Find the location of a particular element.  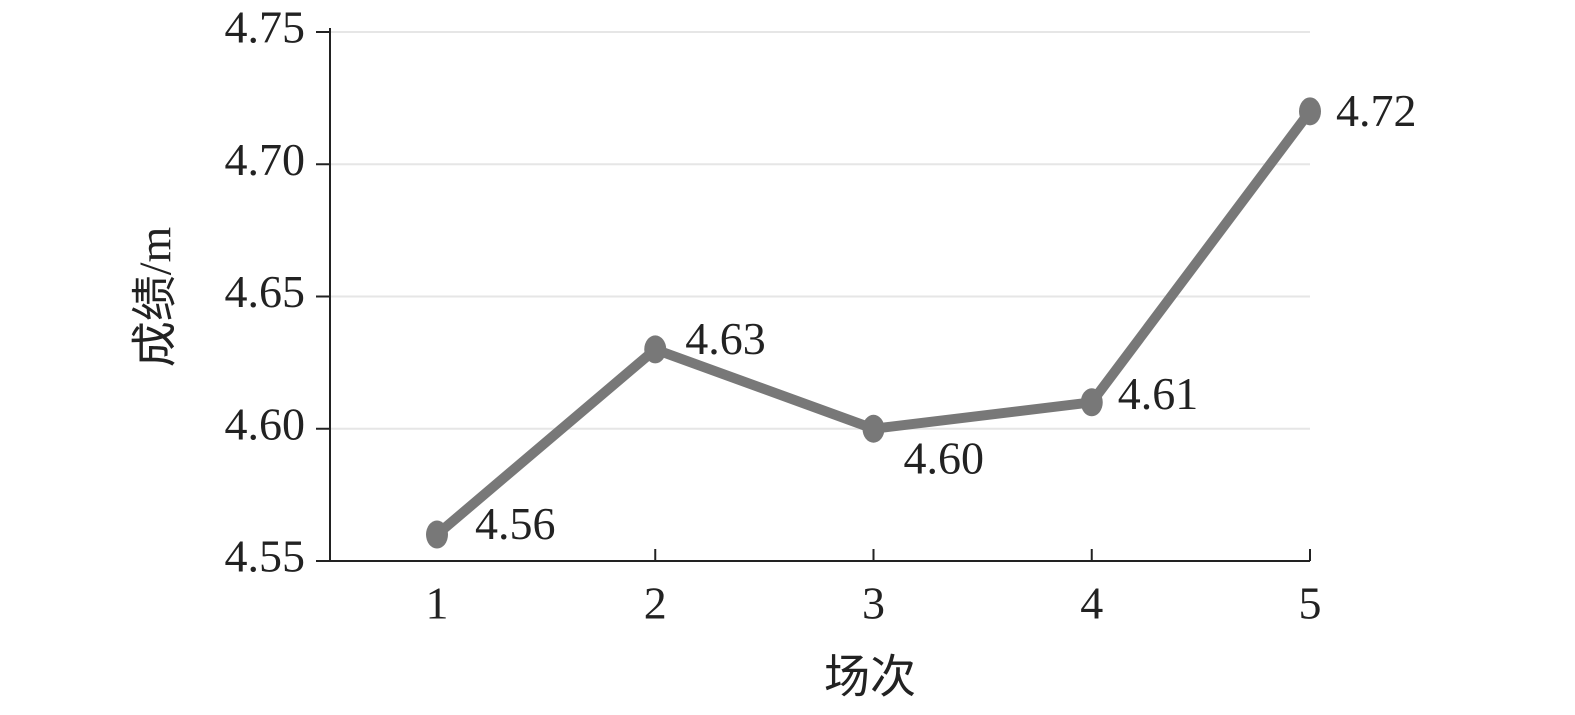

y-axis-title: 成绩/m is located at coordinates (155, 297).